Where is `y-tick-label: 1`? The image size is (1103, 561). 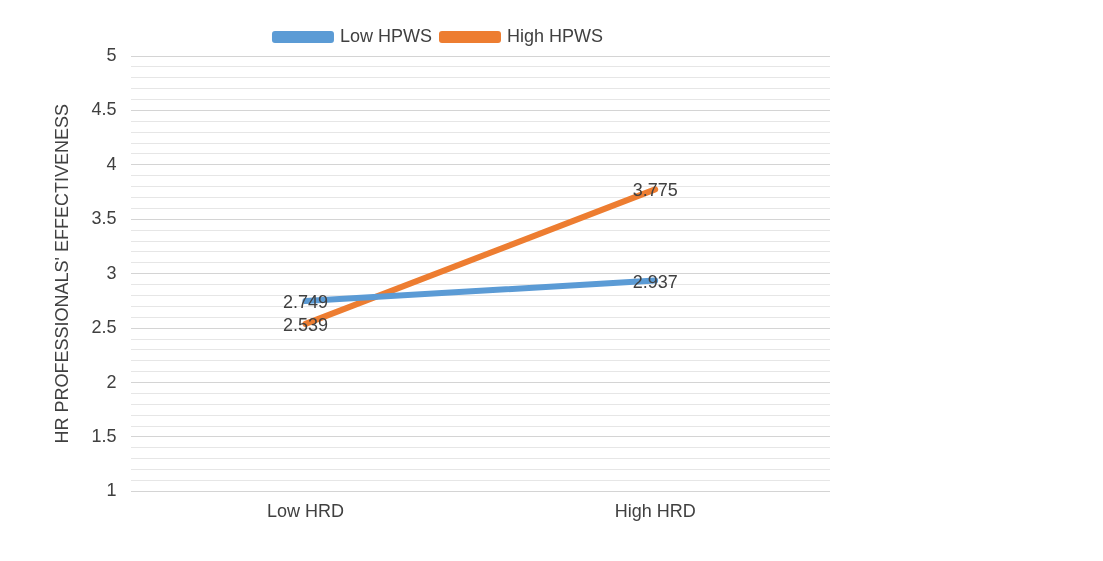 y-tick-label: 1 is located at coordinates (111, 490).